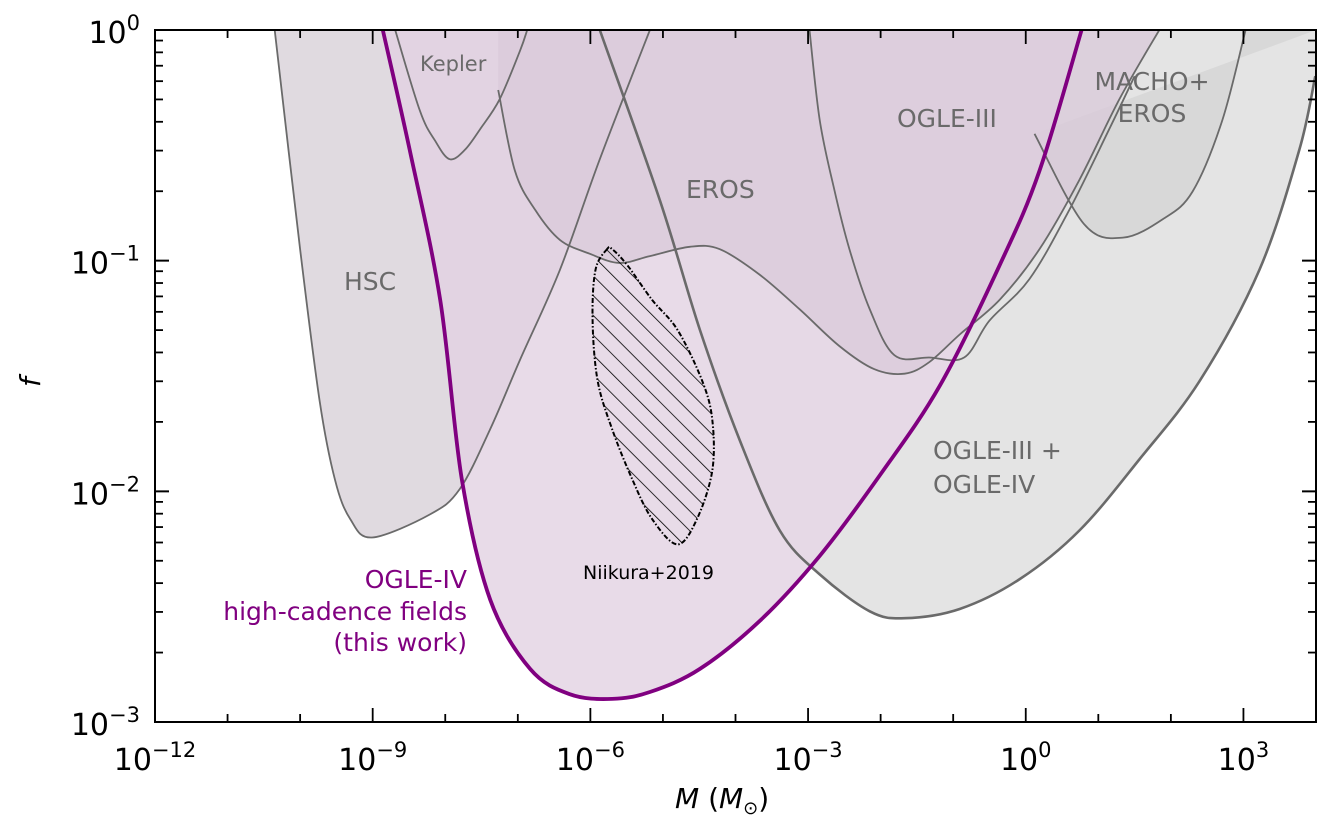  Describe the element at coordinates (105, 377) in the screenshot. I see `y-tick-labels: 10⁰ 10⁻¹ 10⁻² 10⁻³` at that location.